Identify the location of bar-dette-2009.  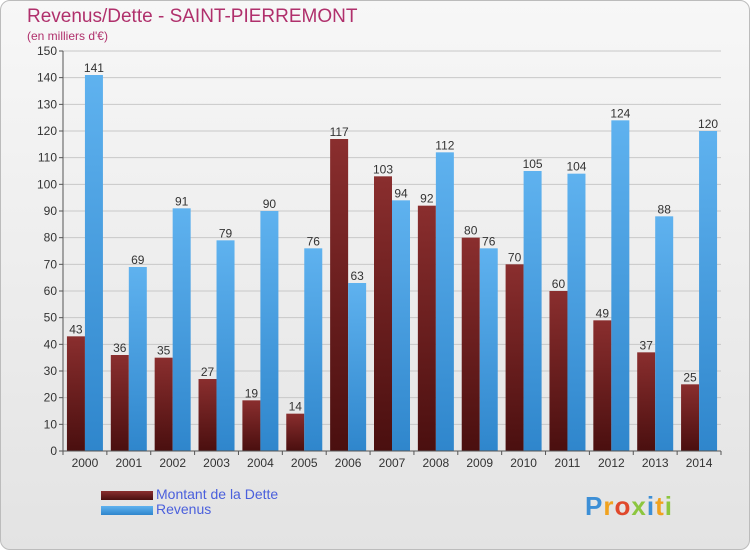
(470, 344).